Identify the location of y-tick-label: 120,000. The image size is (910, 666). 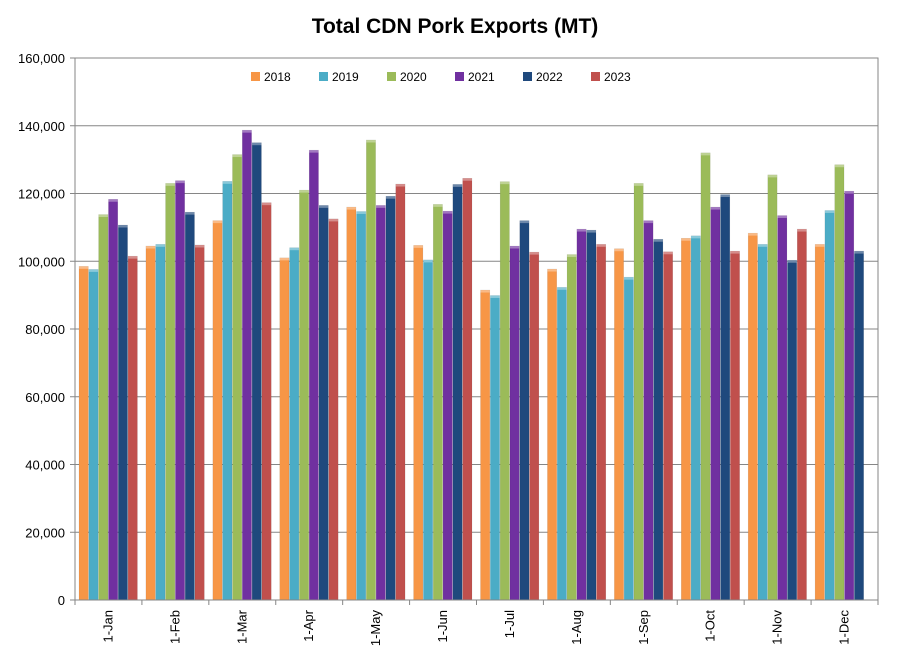
(41, 194).